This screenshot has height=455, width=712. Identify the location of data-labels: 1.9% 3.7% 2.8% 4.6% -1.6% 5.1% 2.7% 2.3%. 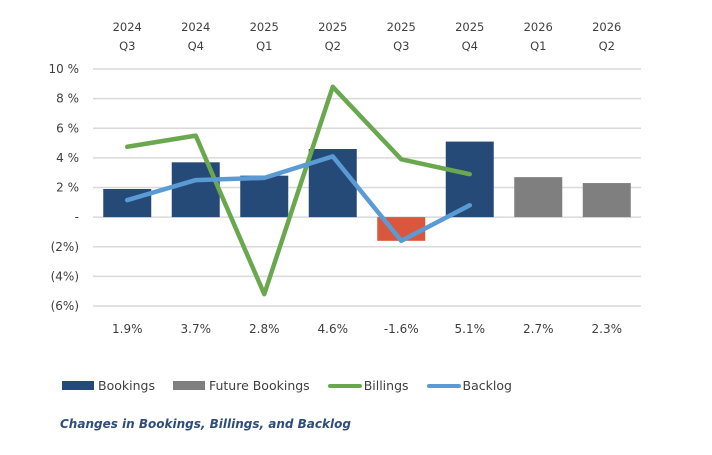
(367, 329).